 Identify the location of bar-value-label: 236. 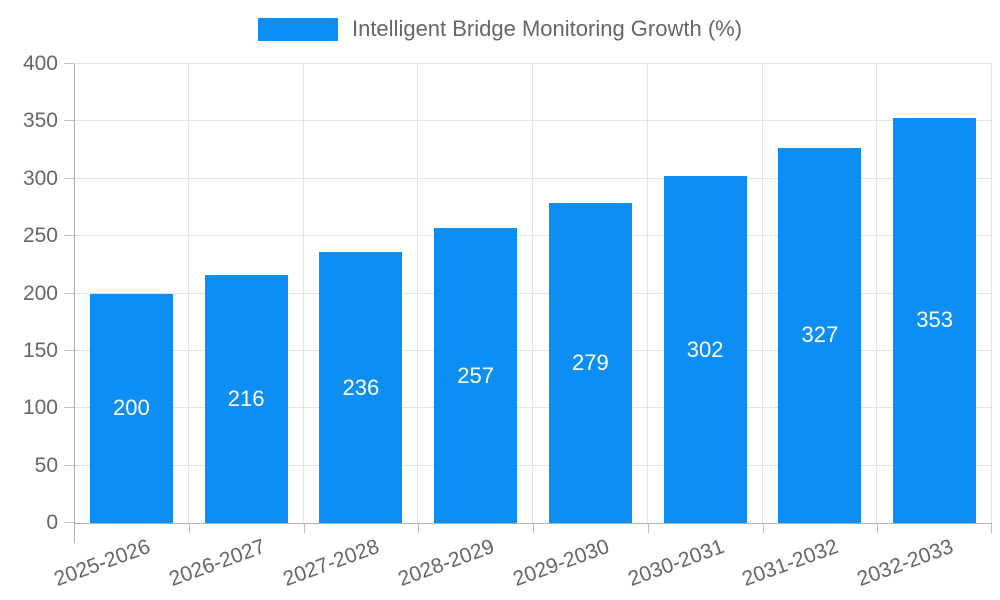
(361, 387).